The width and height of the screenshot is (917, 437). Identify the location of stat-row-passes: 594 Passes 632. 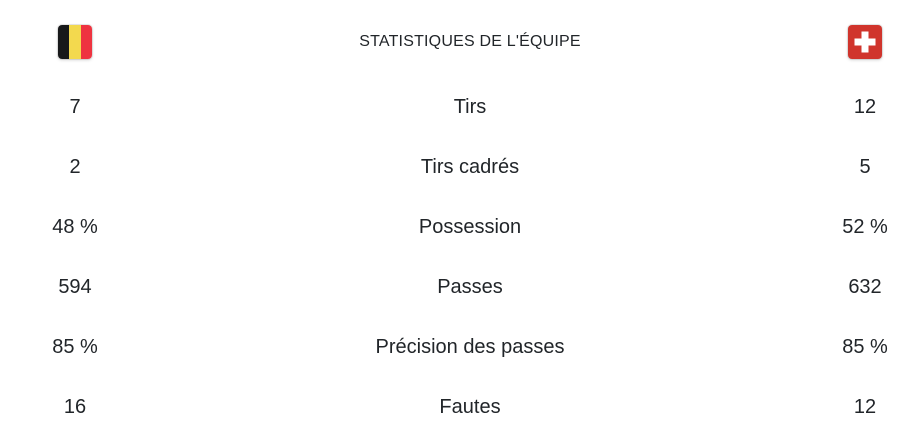
(470, 287).